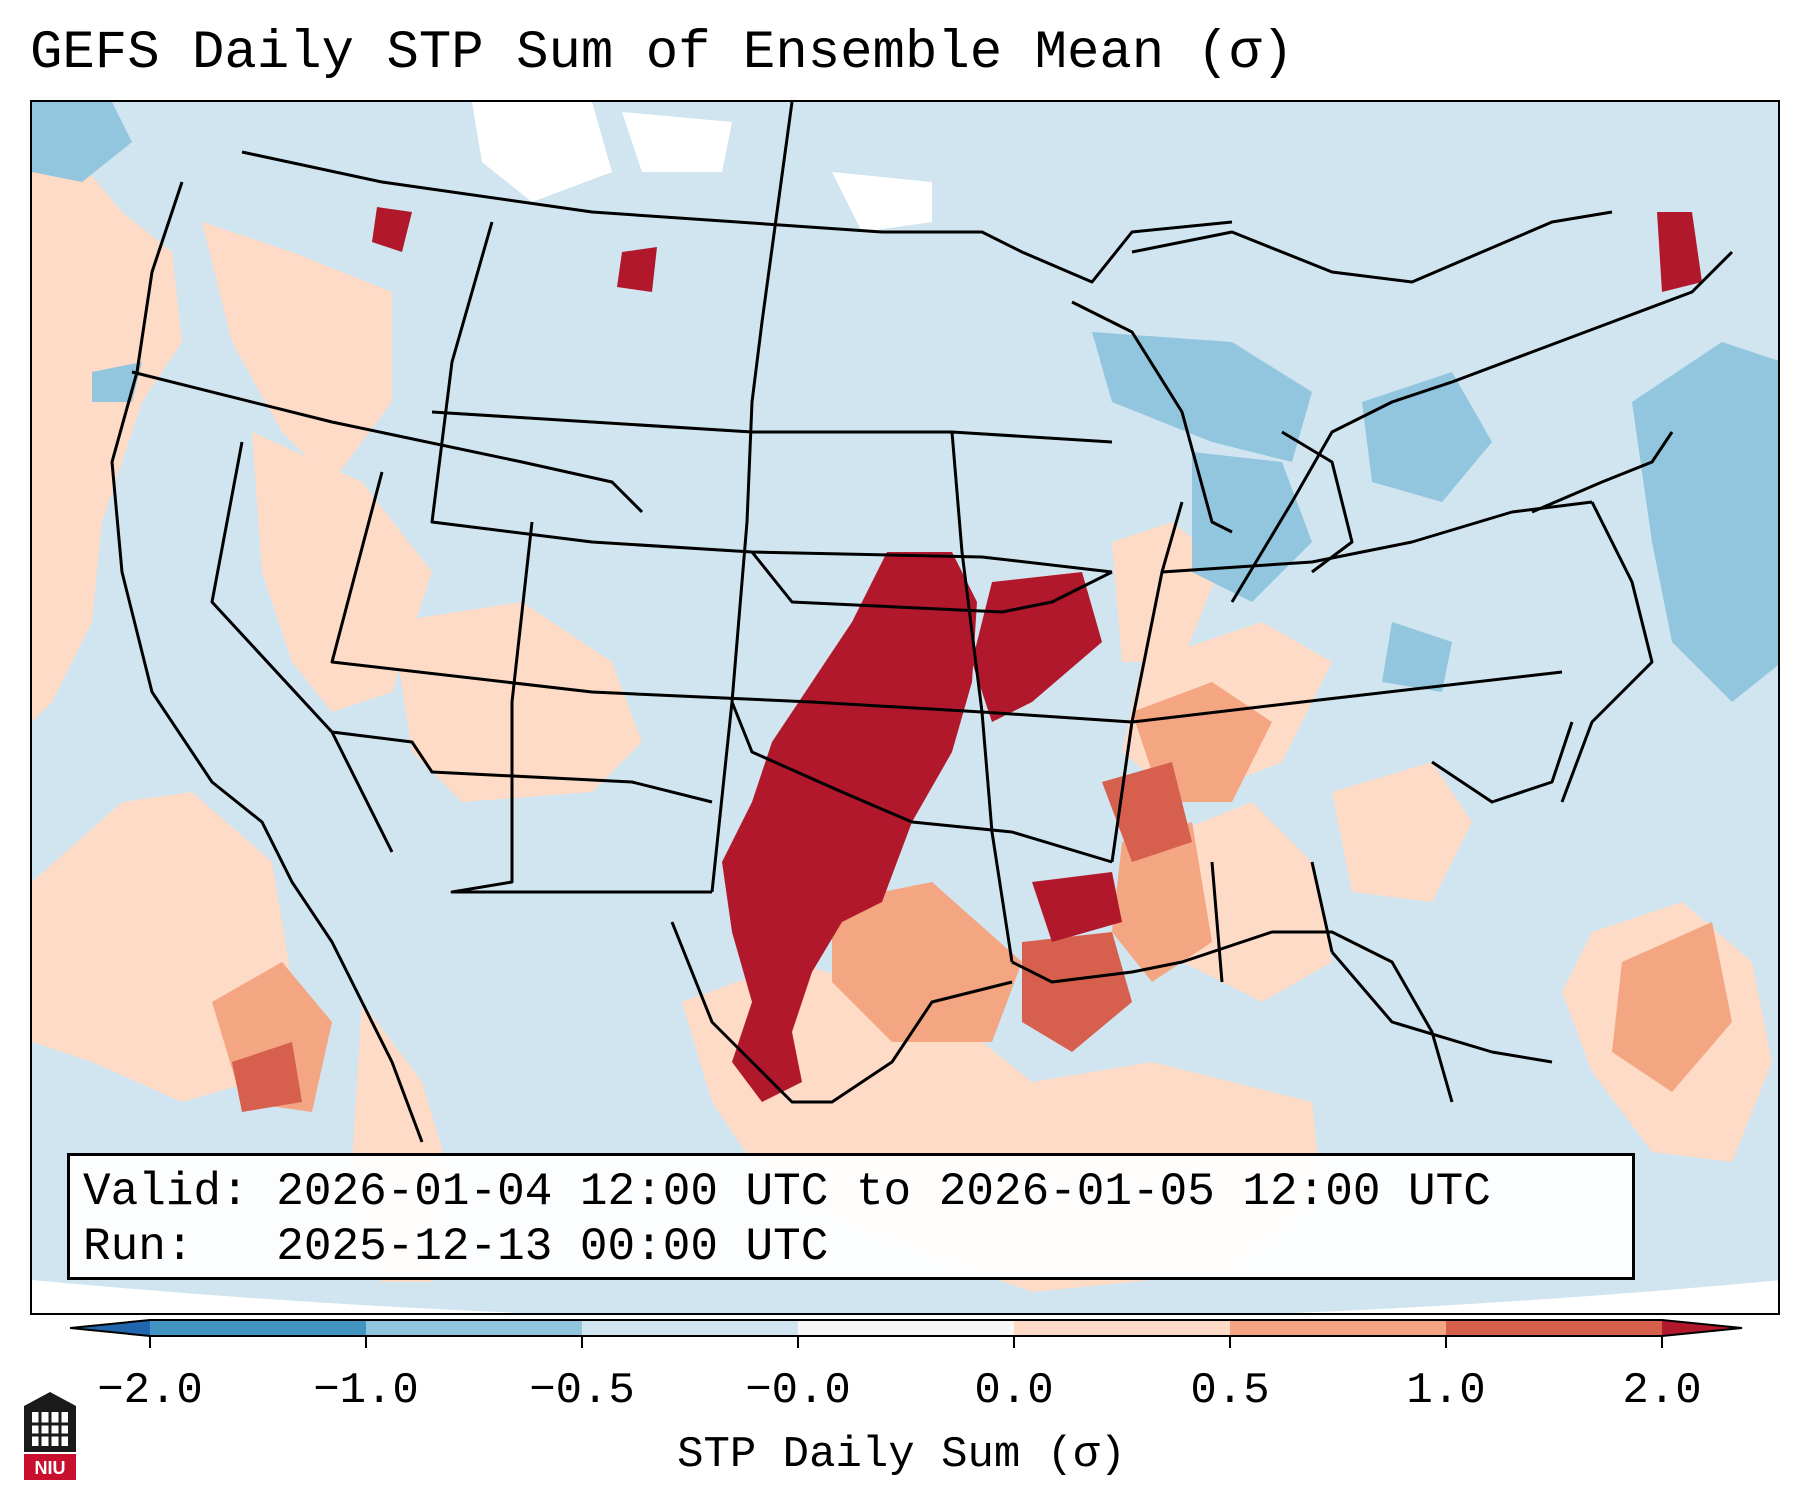 Image resolution: width=1803 pixels, height=1506 pixels. What do you see at coordinates (906, 1342) in the screenshot?
I see `colorbar-tick-marks` at bounding box center [906, 1342].